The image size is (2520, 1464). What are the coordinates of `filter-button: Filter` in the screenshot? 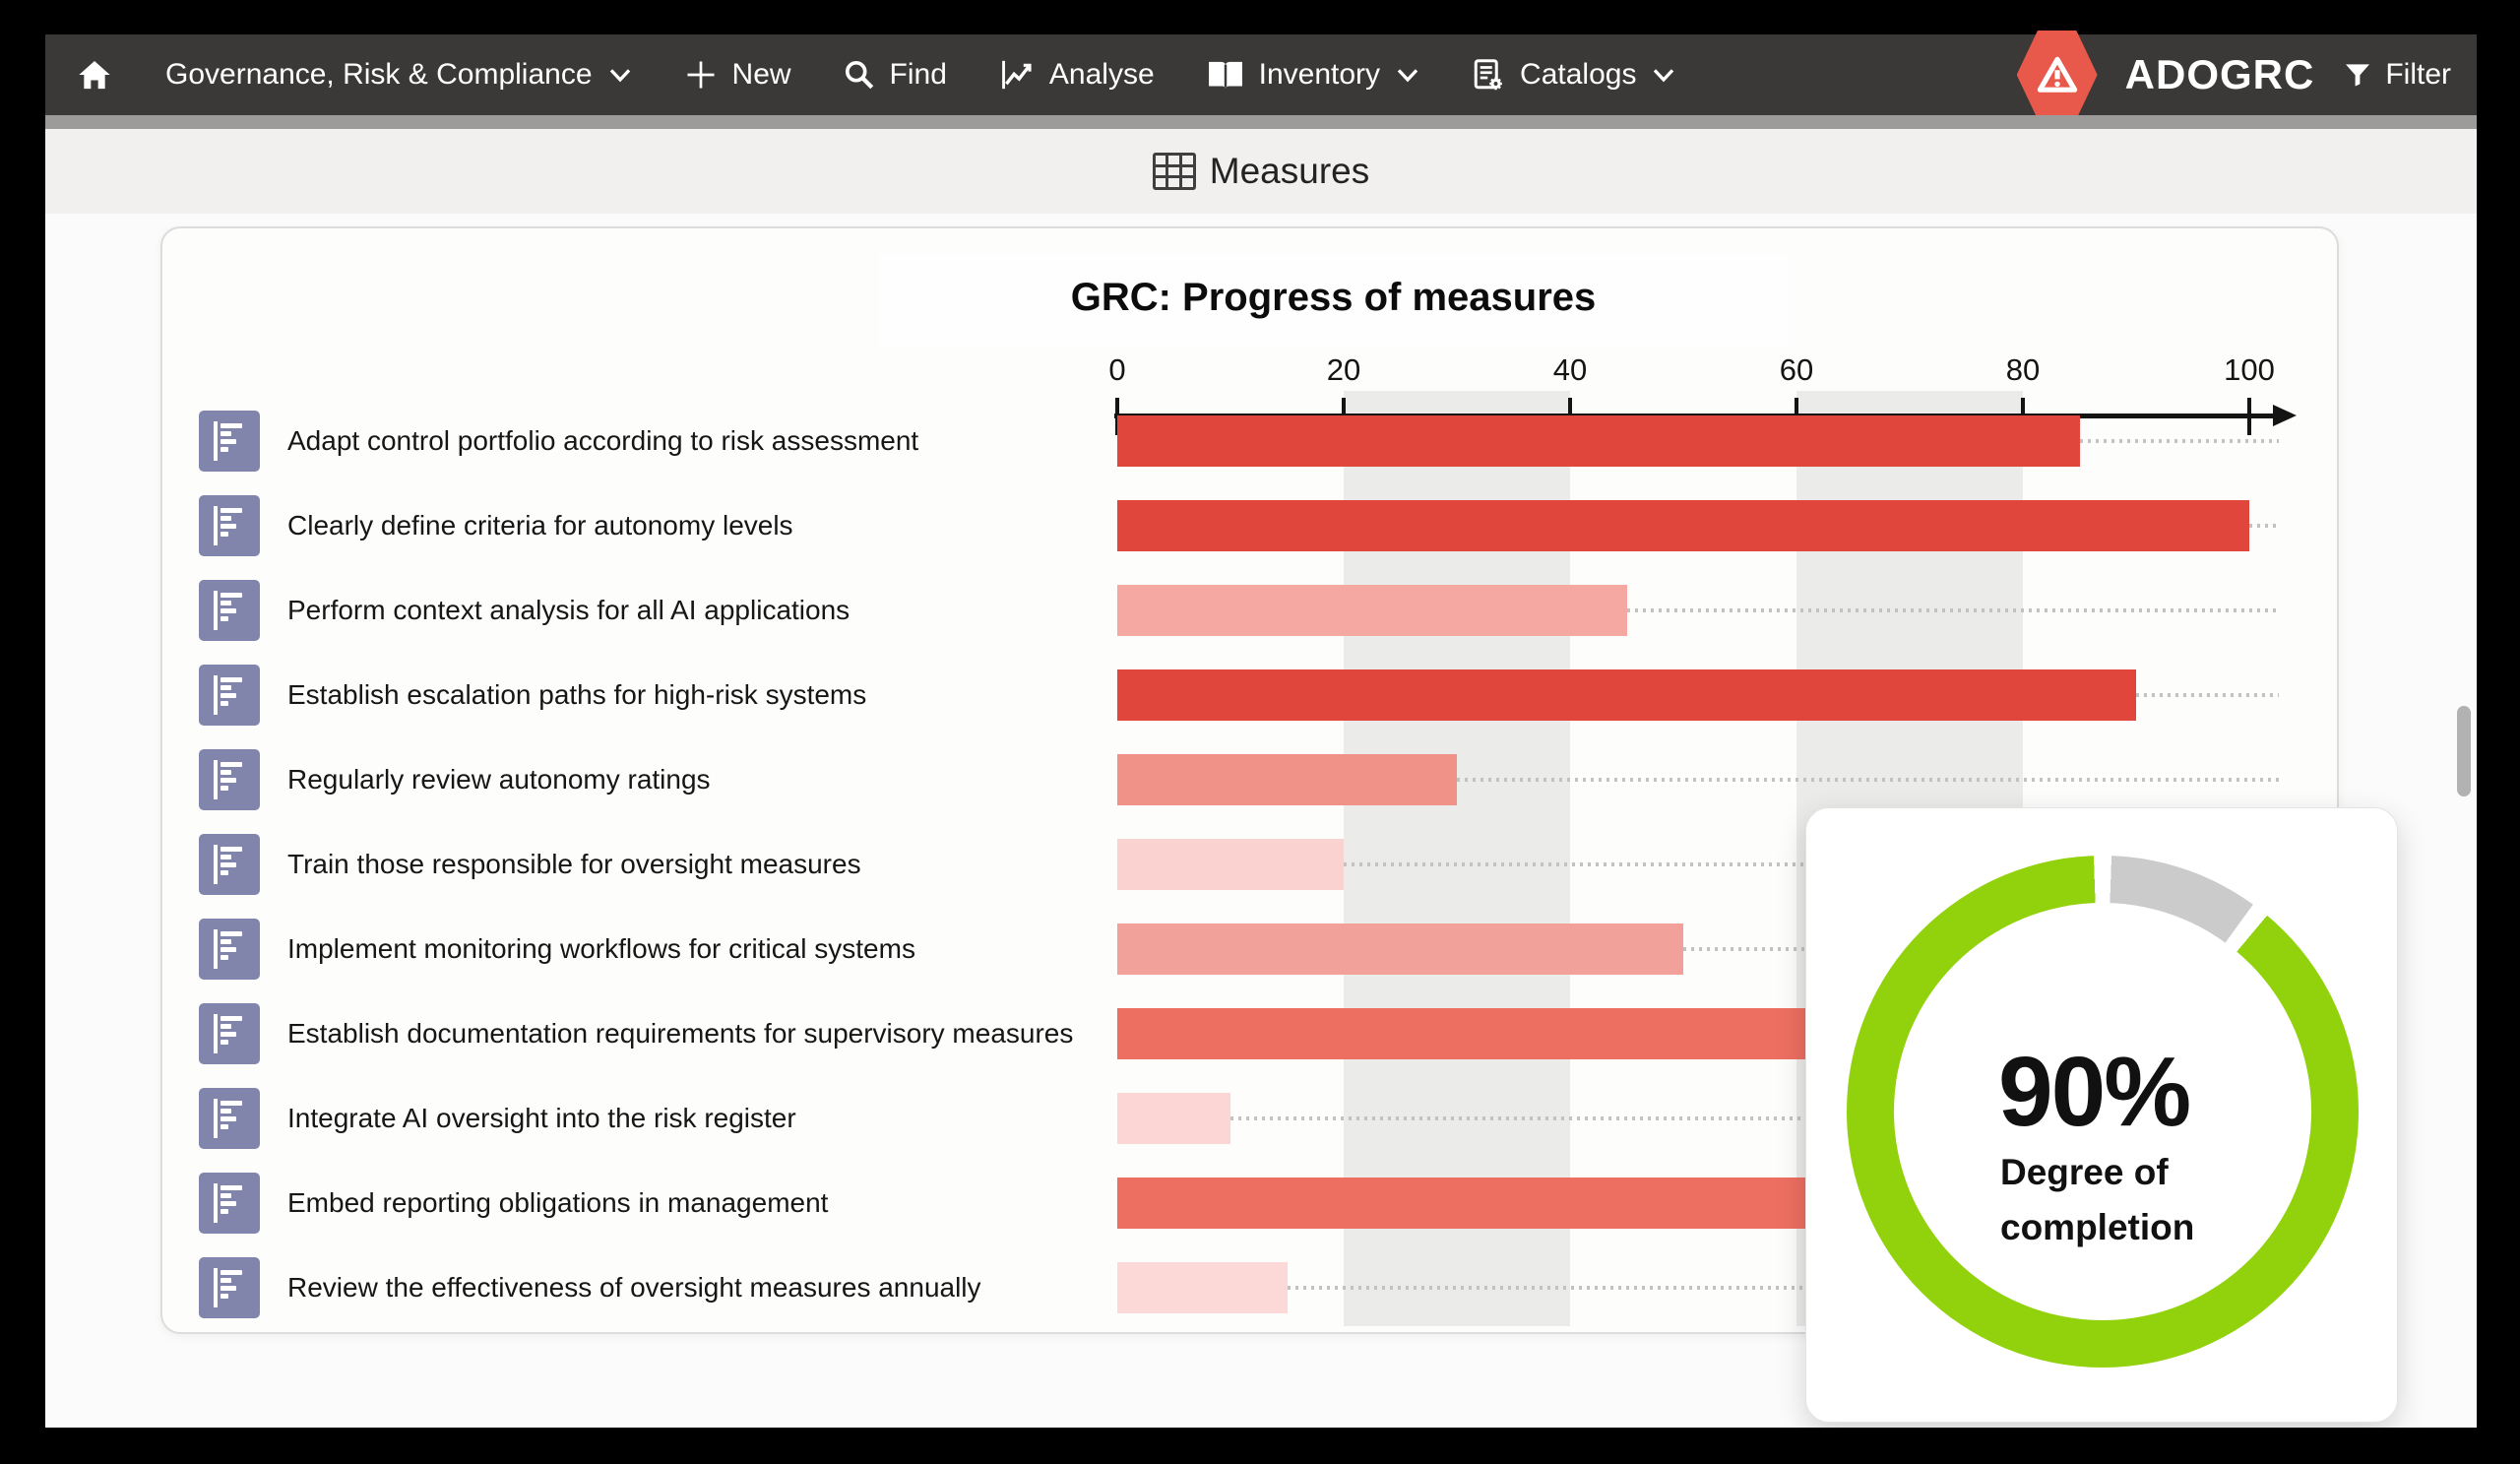 It's located at (2396, 75).